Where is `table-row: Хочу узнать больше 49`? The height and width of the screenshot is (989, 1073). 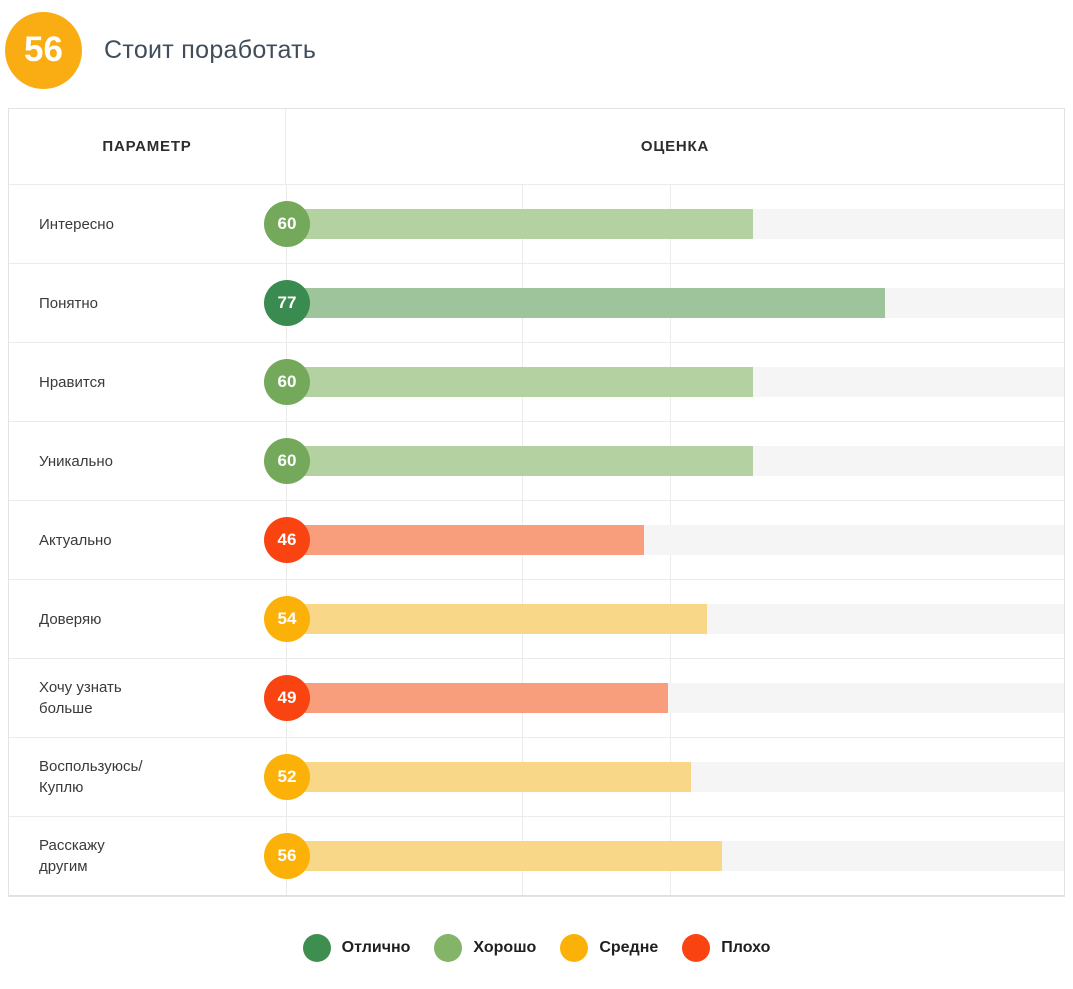
table-row: Хочу узнать больше 49 is located at coordinates (536, 698).